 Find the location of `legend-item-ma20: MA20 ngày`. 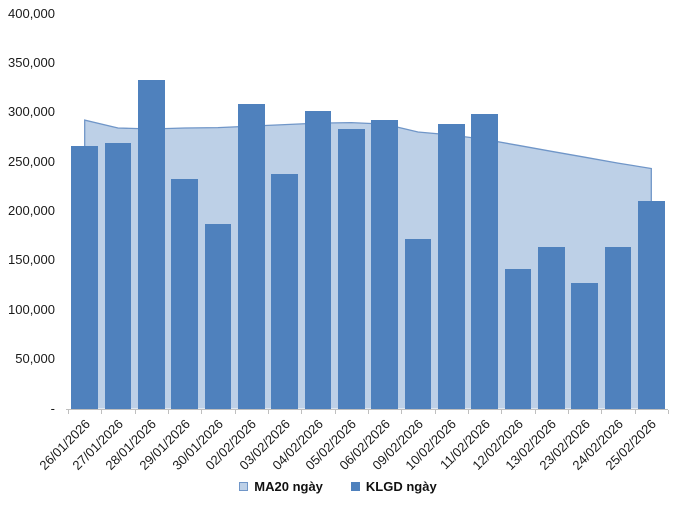

legend-item-ma20: MA20 ngày is located at coordinates (281, 486).